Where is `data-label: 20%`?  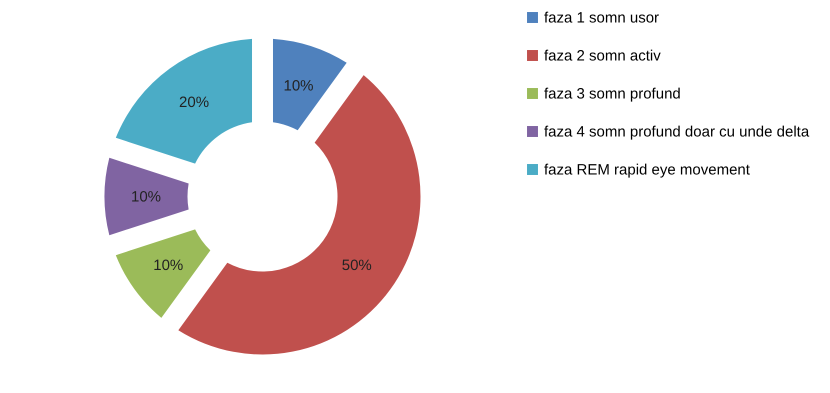
data-label: 20% is located at coordinates (194, 103).